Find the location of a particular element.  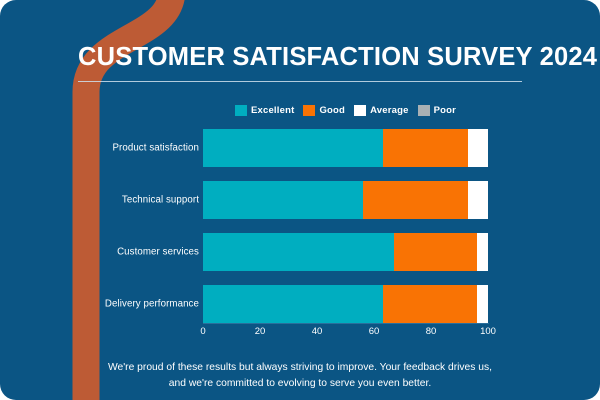

legend-item-good: Good is located at coordinates (324, 110).